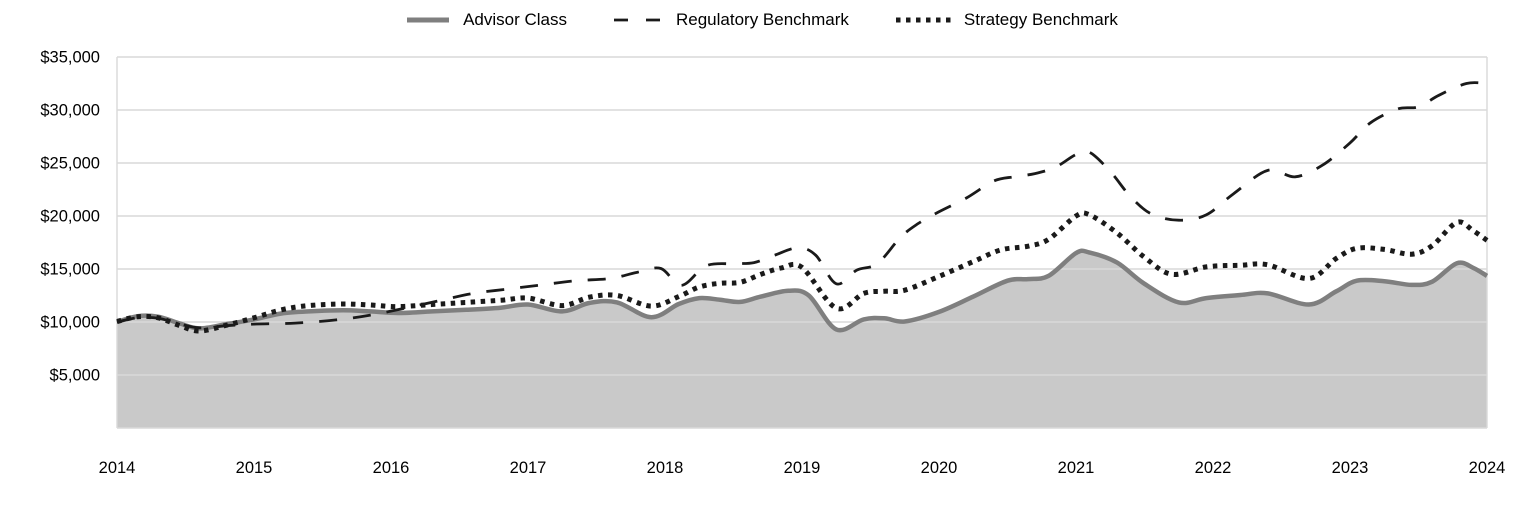 This screenshot has width=1524, height=516. I want to click on x-axis-label: 2016, so click(391, 468).